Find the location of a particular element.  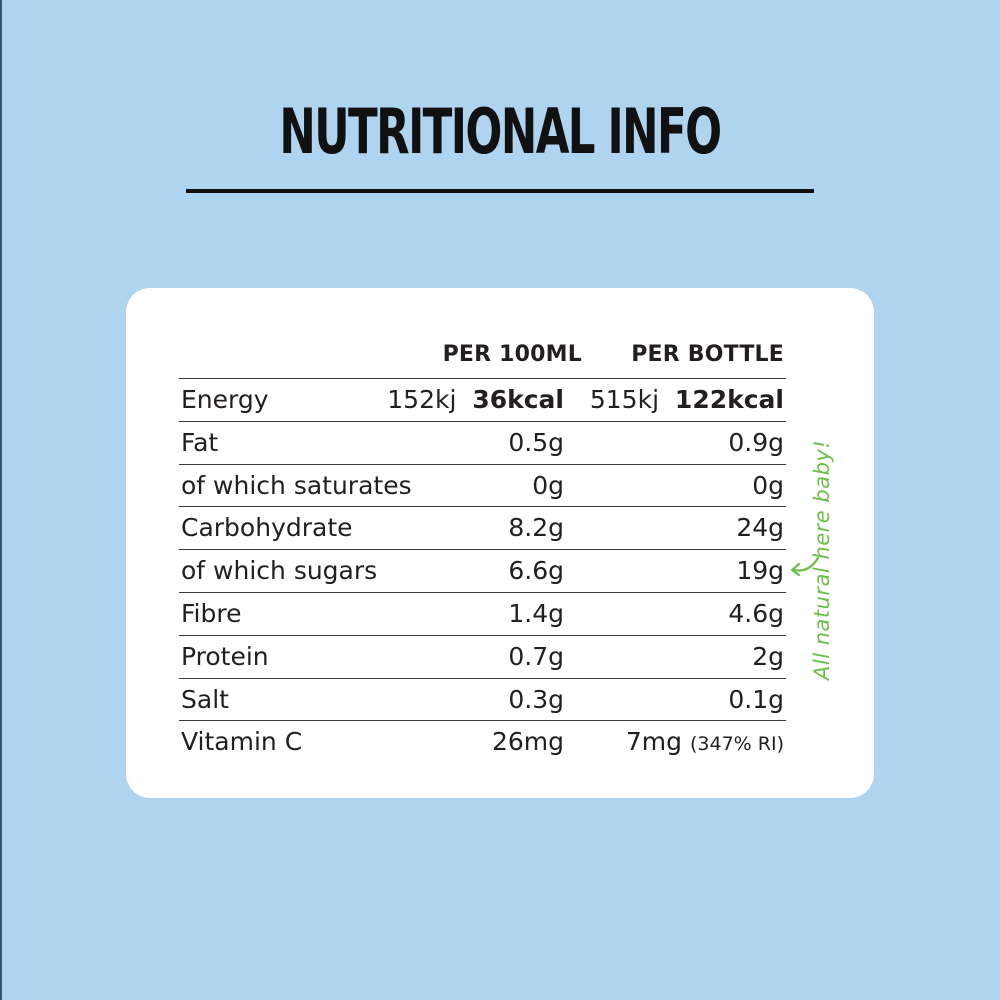

table-row-vitamin-c: Vitamin C 26mg 7mg (347% RI) is located at coordinates (482, 741).